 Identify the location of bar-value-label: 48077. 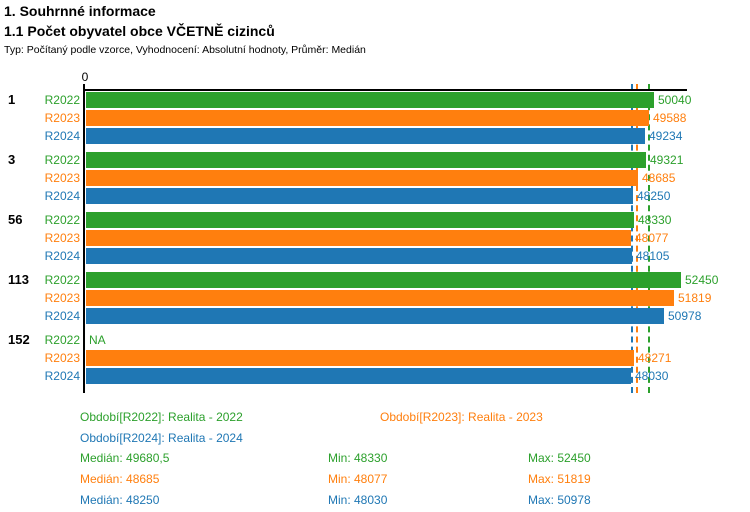
(652, 238).